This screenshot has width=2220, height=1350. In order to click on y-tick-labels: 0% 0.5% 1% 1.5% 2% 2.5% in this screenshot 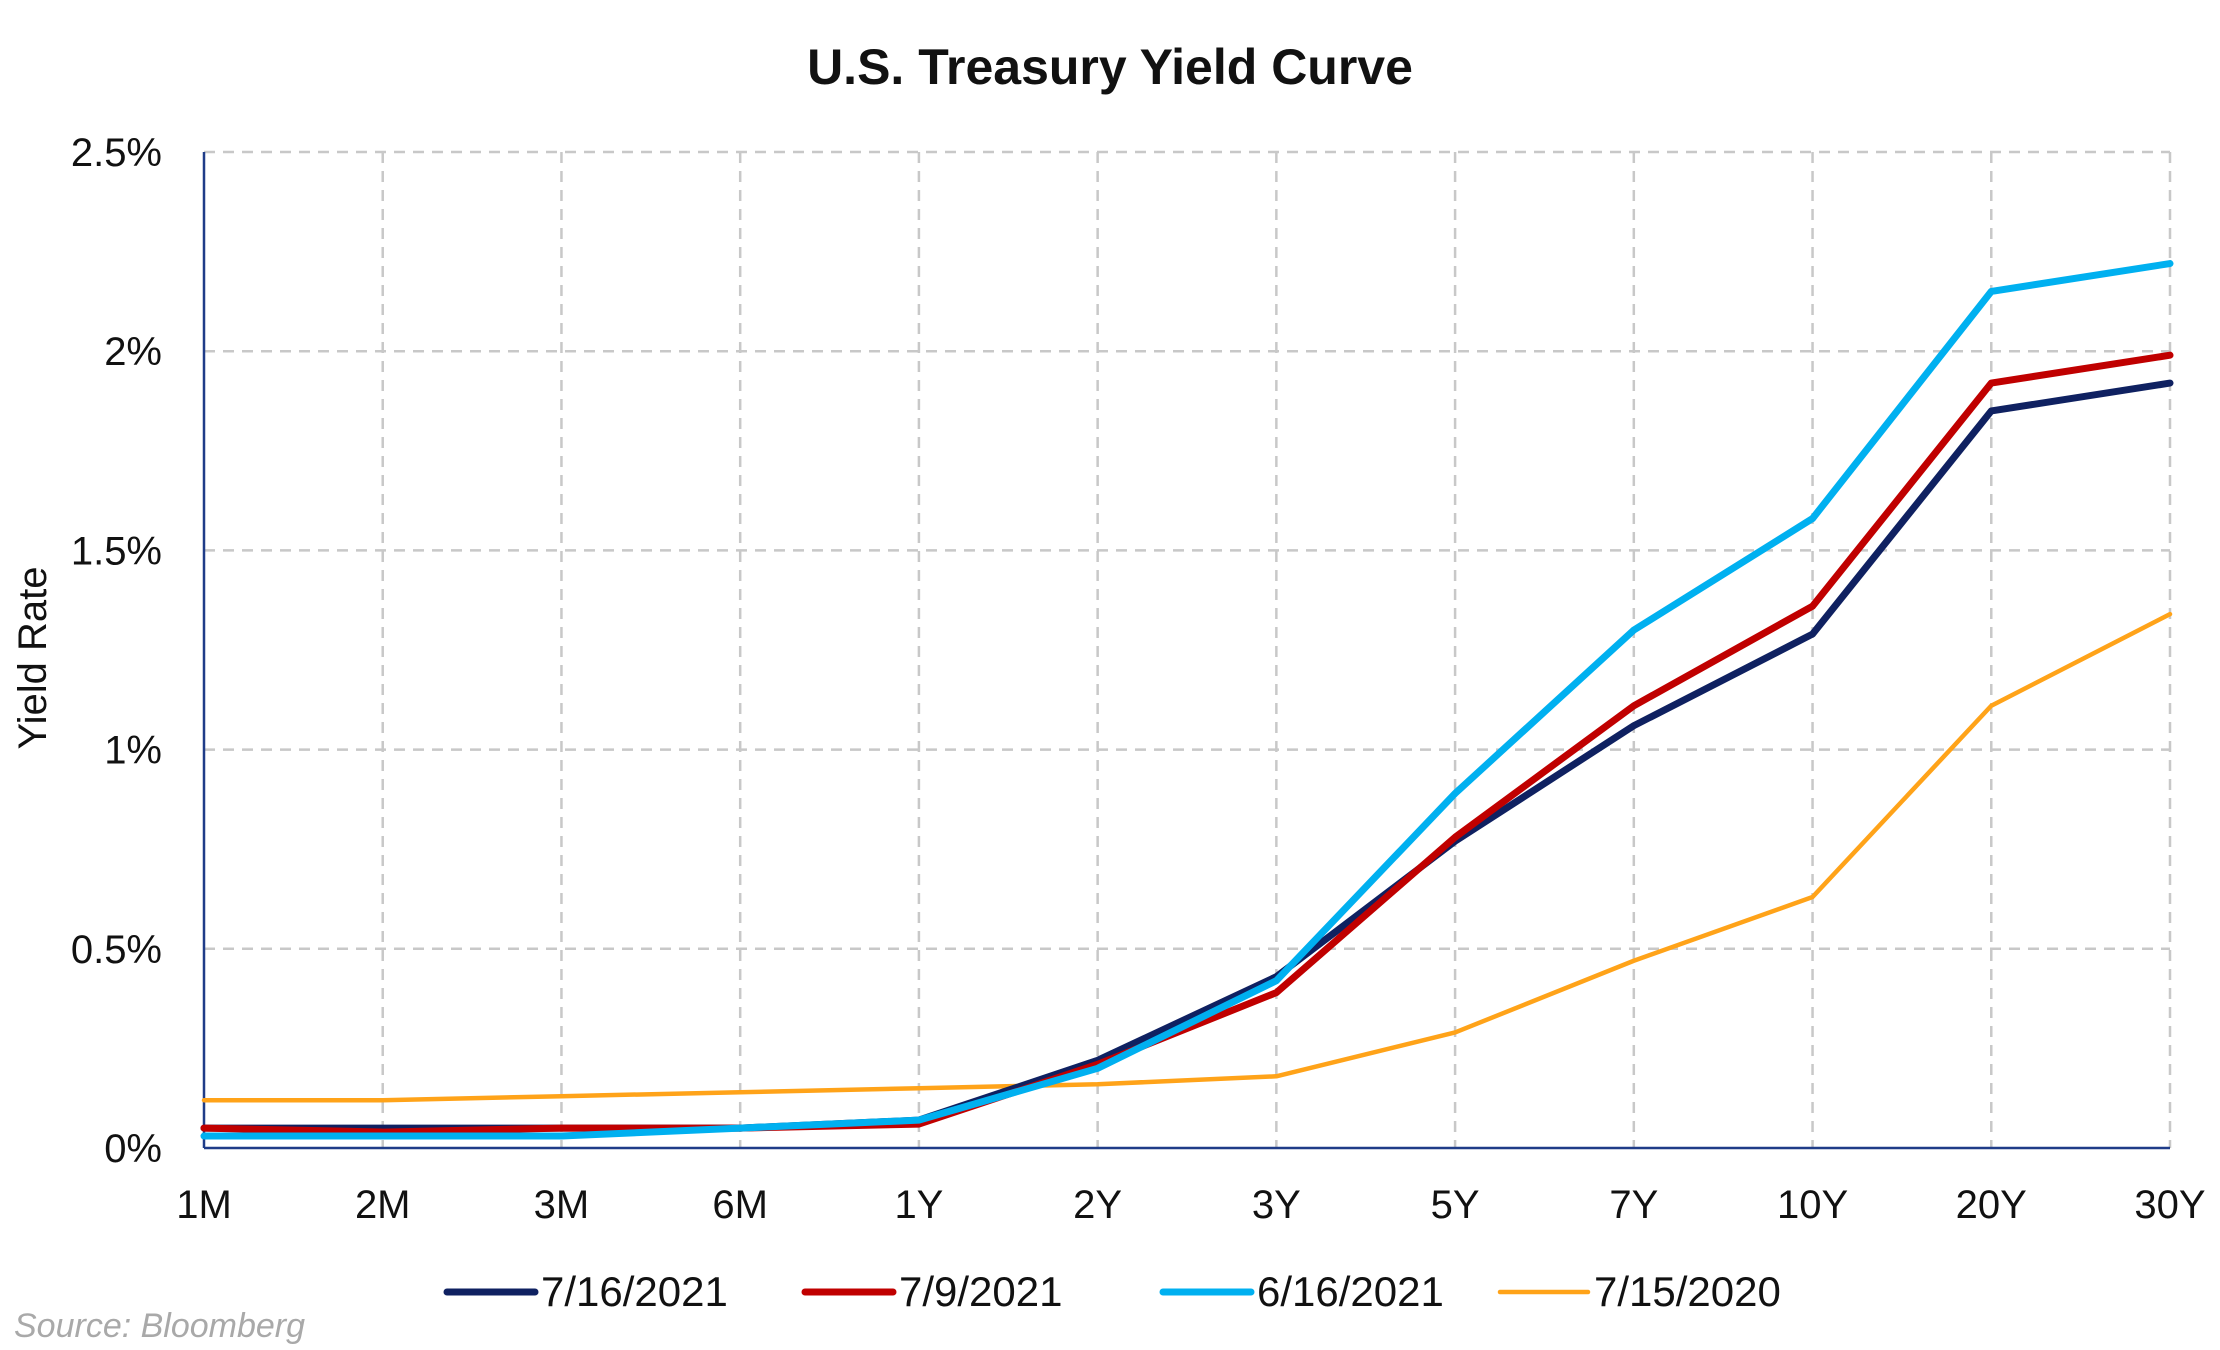, I will do `click(116, 651)`.